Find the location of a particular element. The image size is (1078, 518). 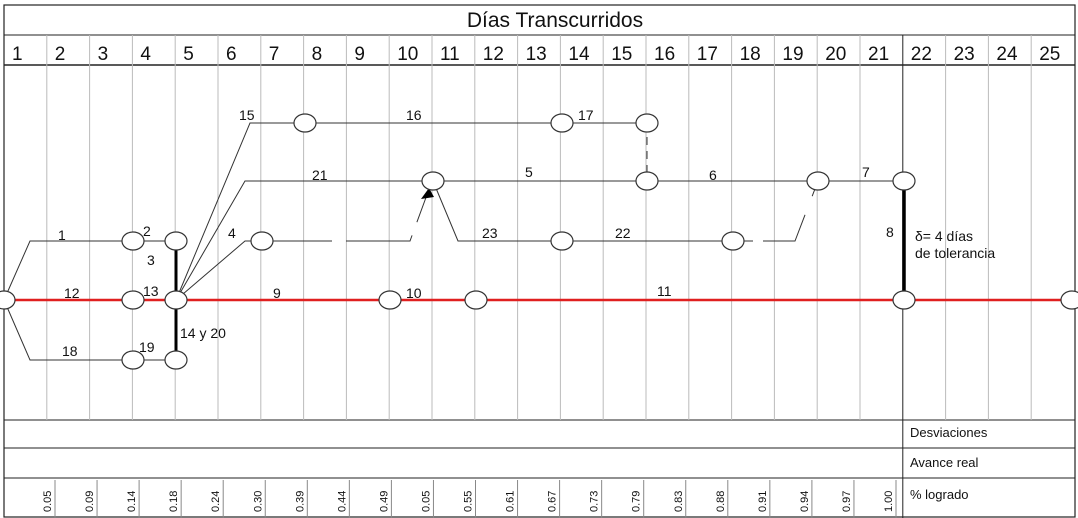

activity-label: 15 is located at coordinates (247, 115).